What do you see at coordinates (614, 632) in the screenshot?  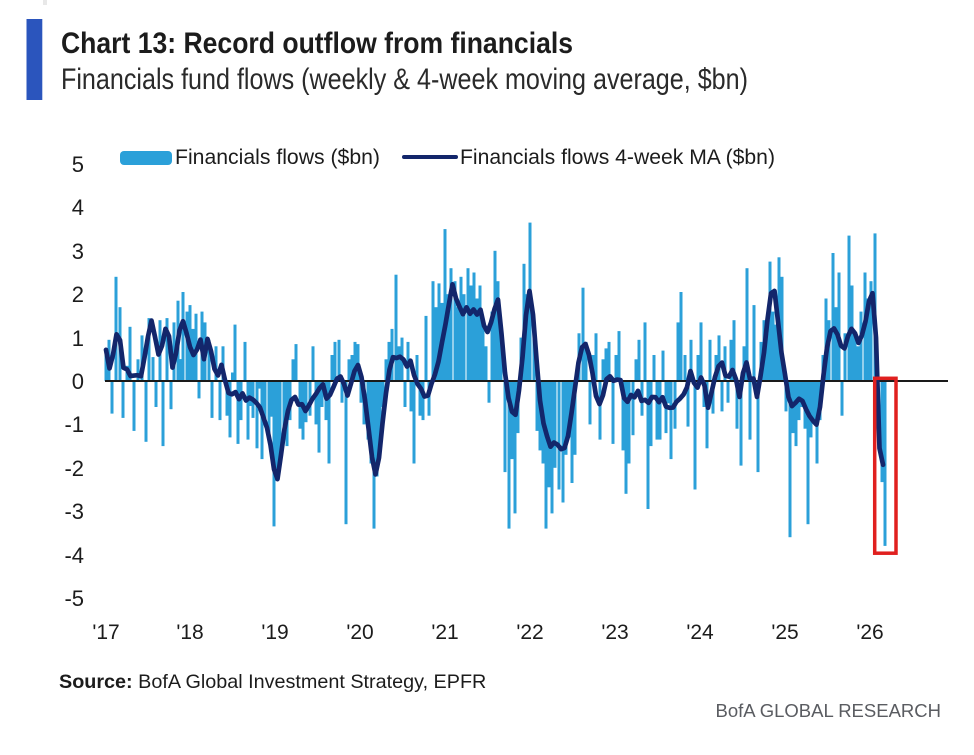 I see `svg-text: '23` at bounding box center [614, 632].